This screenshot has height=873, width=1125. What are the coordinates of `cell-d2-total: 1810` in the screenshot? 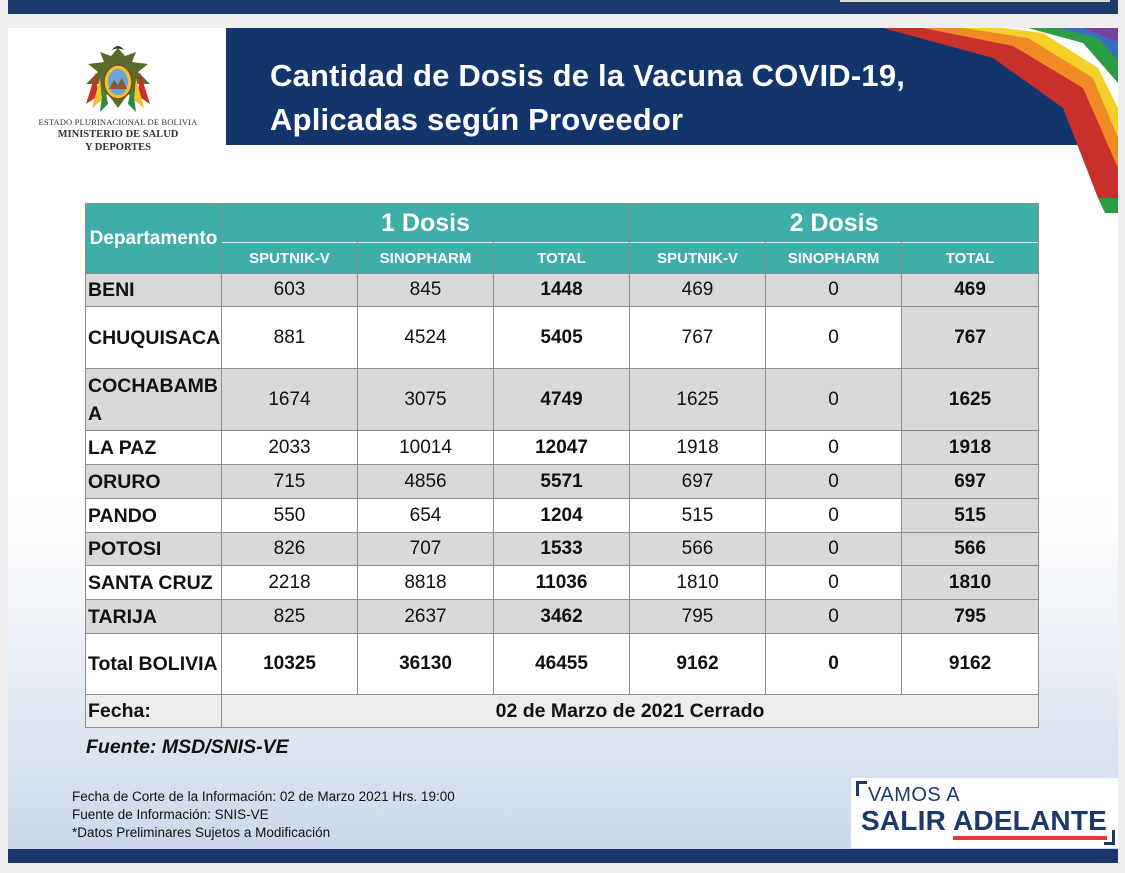 It's located at (970, 582).